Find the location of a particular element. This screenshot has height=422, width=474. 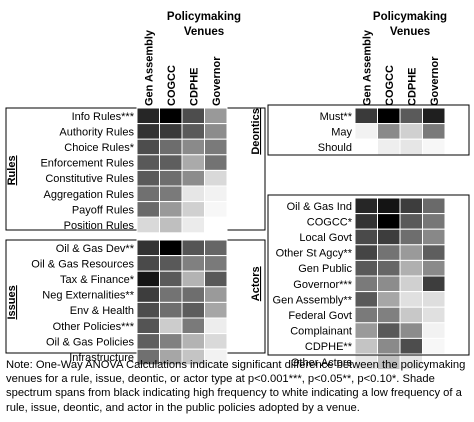

deontics-row-label: Should is located at coordinates (335, 148).